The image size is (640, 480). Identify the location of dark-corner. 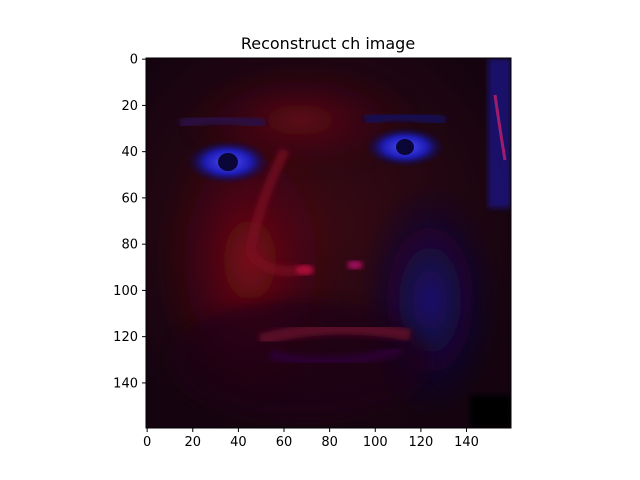
(490, 411).